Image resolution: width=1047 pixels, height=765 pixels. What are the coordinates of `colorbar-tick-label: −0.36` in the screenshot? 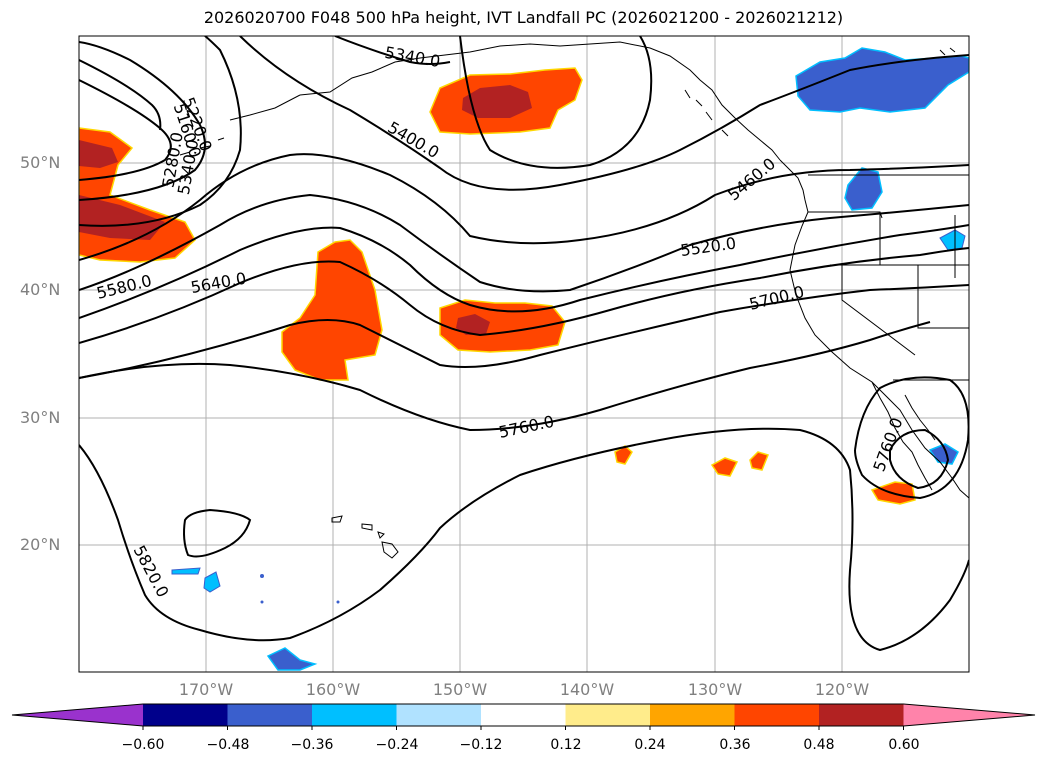 It's located at (312, 745).